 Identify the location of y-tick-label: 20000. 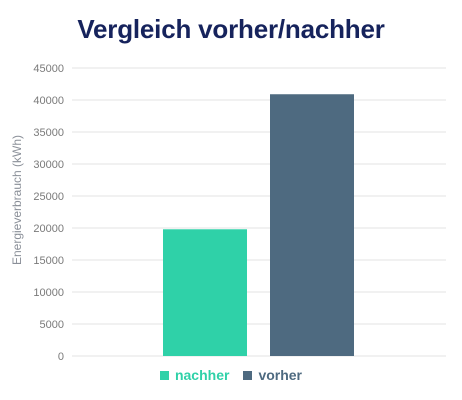
(48, 229).